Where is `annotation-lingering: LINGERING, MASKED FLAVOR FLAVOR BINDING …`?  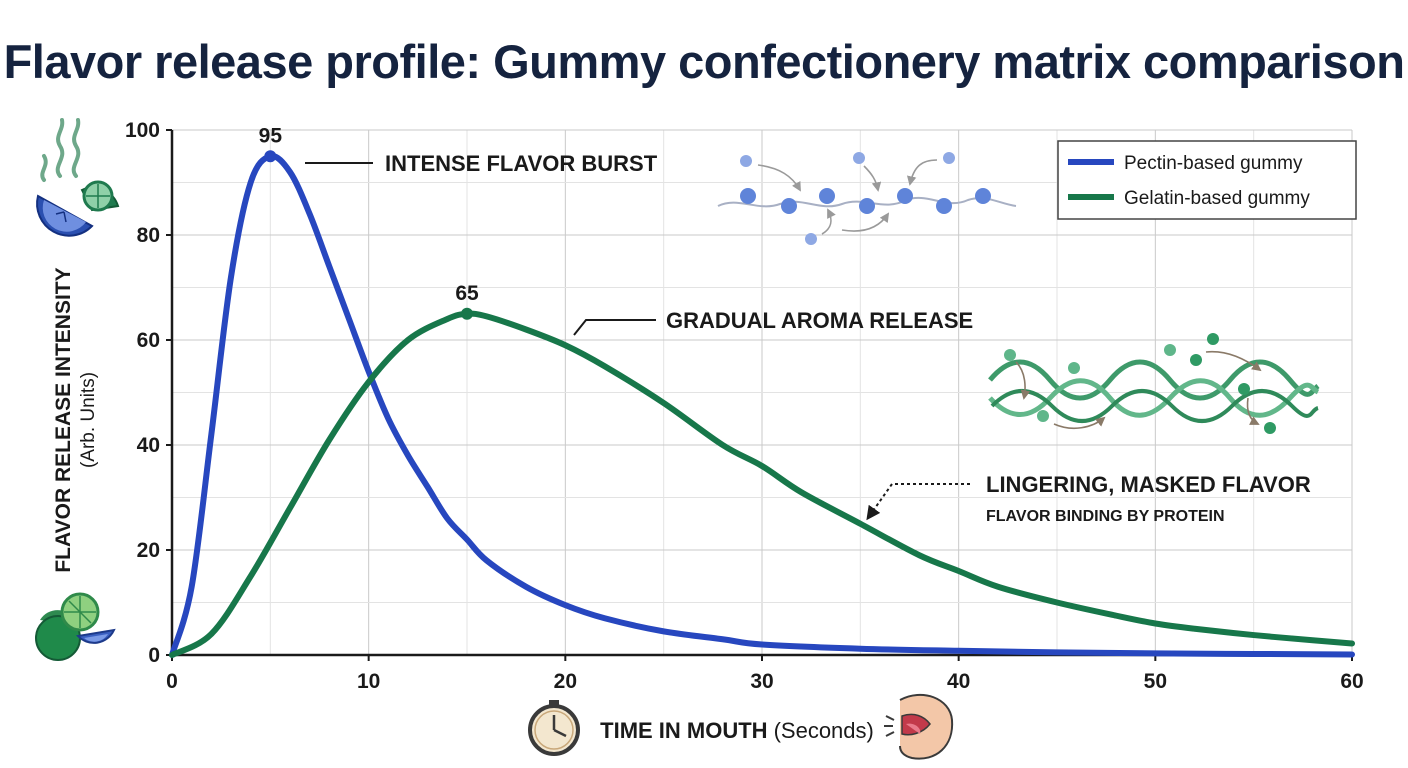 annotation-lingering: LINGERING, MASKED FLAVOR FLAVOR BINDING … is located at coordinates (1088, 498).